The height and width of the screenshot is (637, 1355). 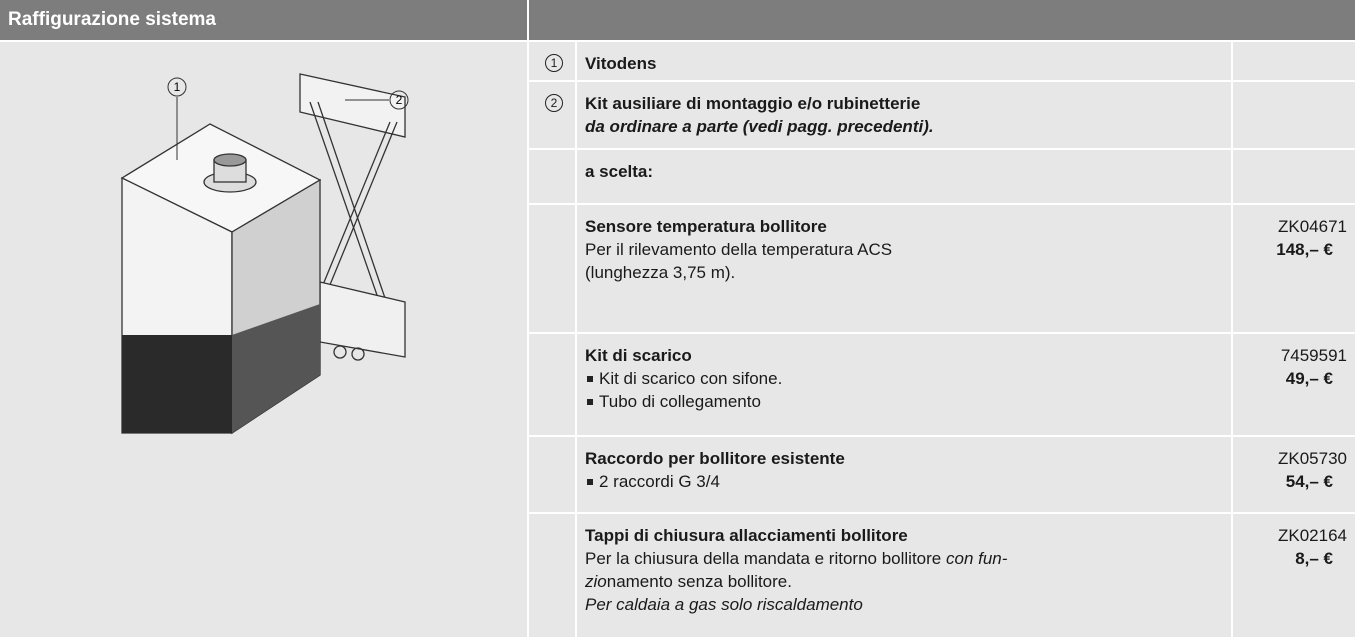 I want to click on marker-cell: 1, so click(x=552, y=61).